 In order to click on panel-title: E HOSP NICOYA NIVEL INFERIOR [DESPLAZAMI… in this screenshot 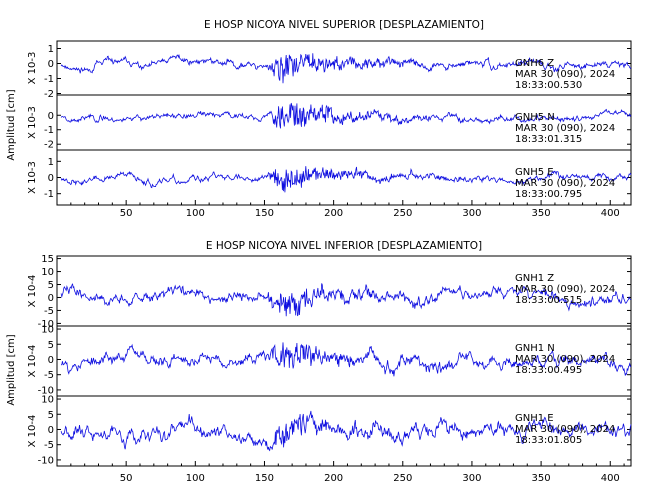, I will do `click(344, 246)`.